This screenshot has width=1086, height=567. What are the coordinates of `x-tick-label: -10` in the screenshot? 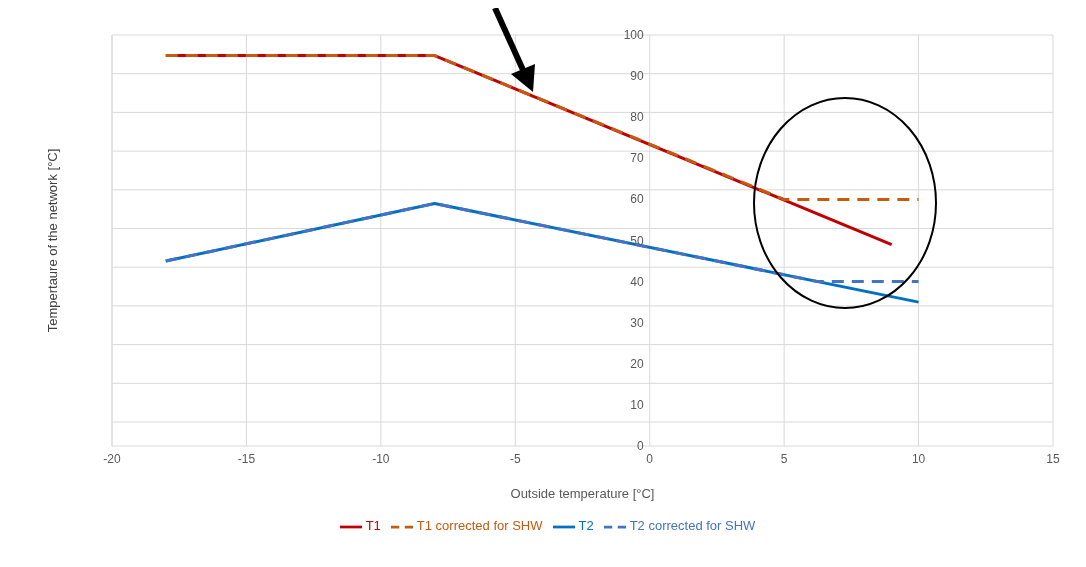 It's located at (381, 458).